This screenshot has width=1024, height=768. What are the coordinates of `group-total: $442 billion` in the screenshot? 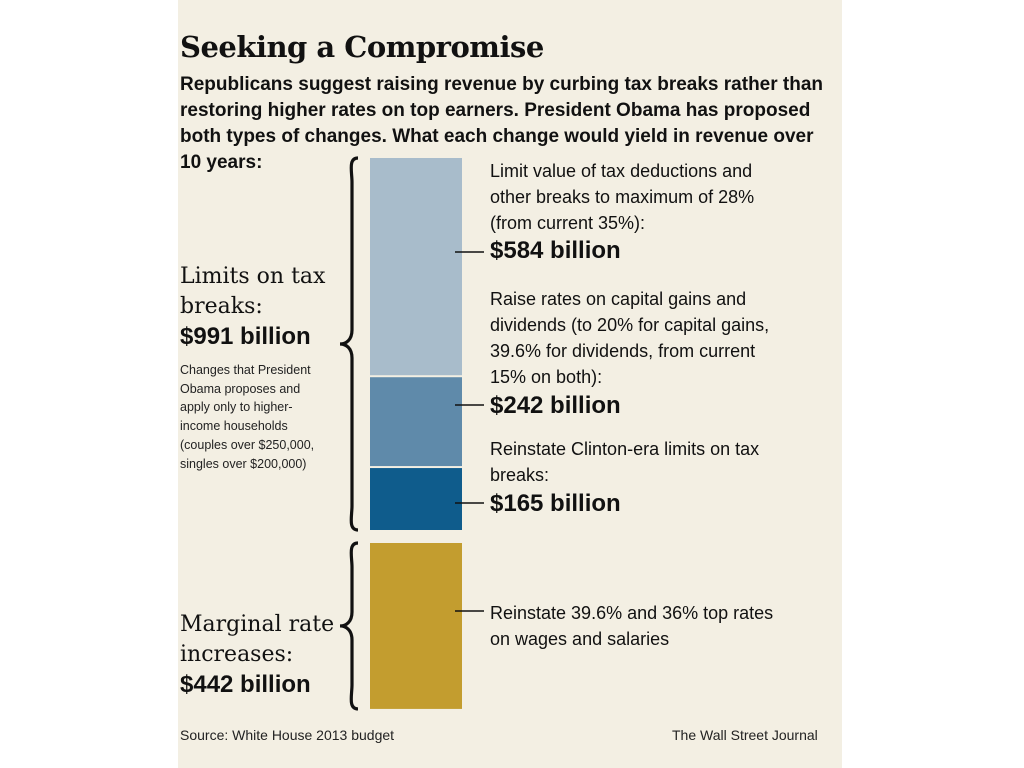 It's located at (245, 684).